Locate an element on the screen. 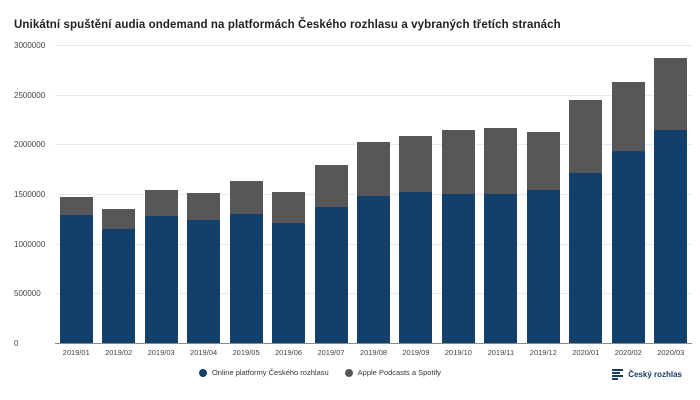  x-axis-tick-label: 2019/10 is located at coordinates (458, 352).